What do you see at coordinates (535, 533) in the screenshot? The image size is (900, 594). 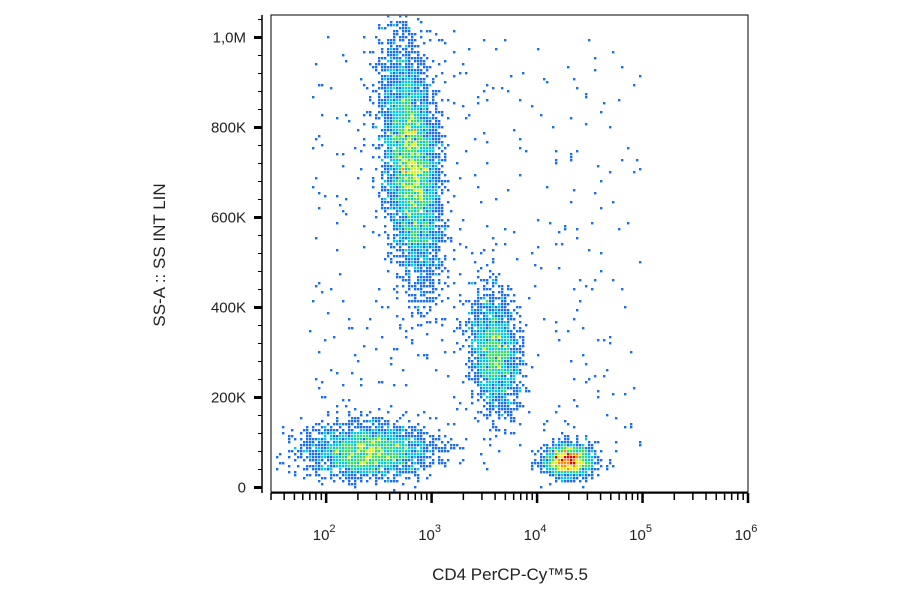 I see `x-tick-label: 104` at bounding box center [535, 533].